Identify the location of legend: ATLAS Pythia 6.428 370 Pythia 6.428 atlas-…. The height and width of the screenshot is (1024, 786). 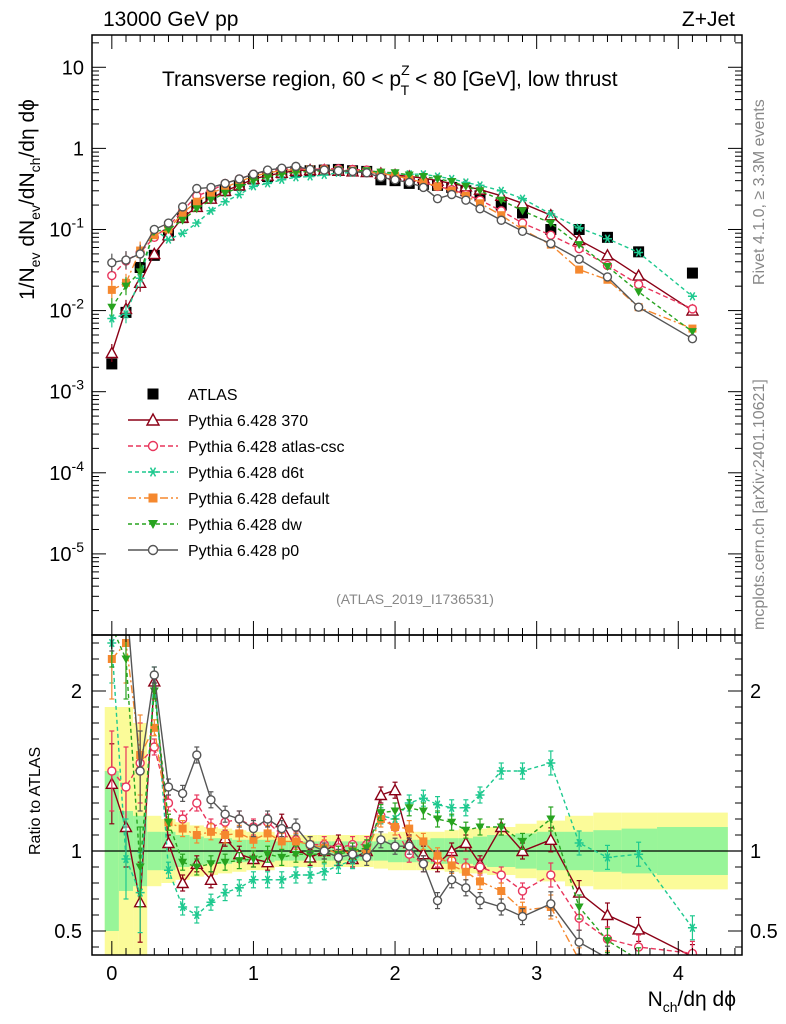
(236, 473).